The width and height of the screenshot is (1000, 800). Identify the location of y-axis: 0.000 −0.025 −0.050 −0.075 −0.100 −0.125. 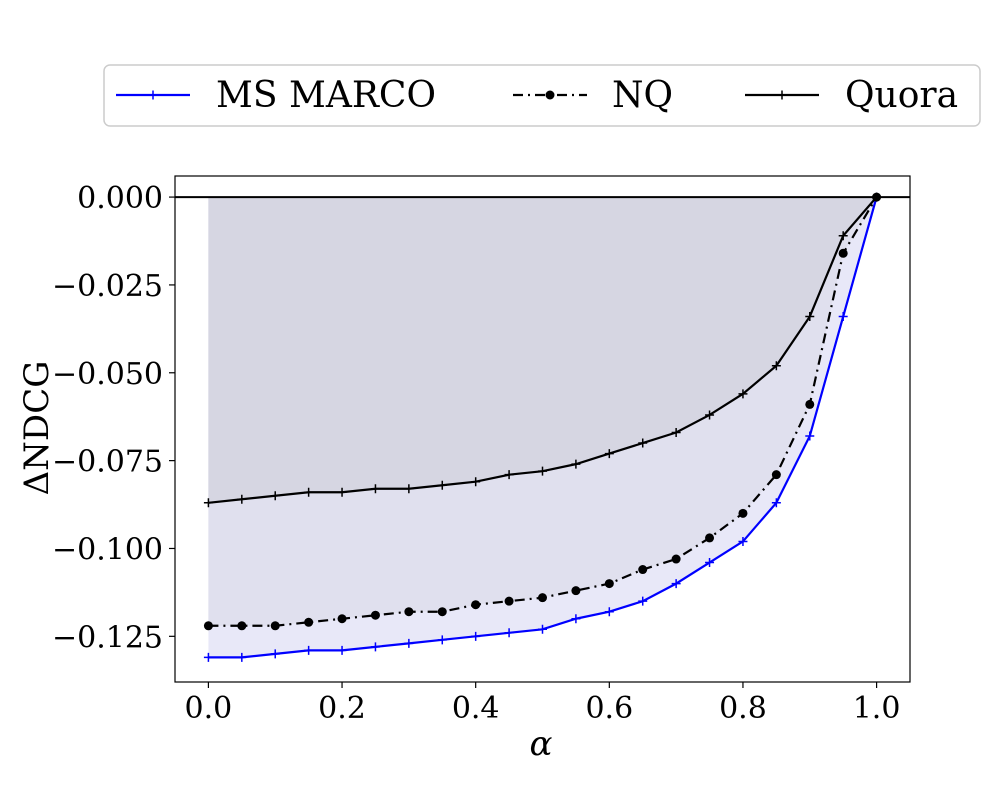
(113, 418).